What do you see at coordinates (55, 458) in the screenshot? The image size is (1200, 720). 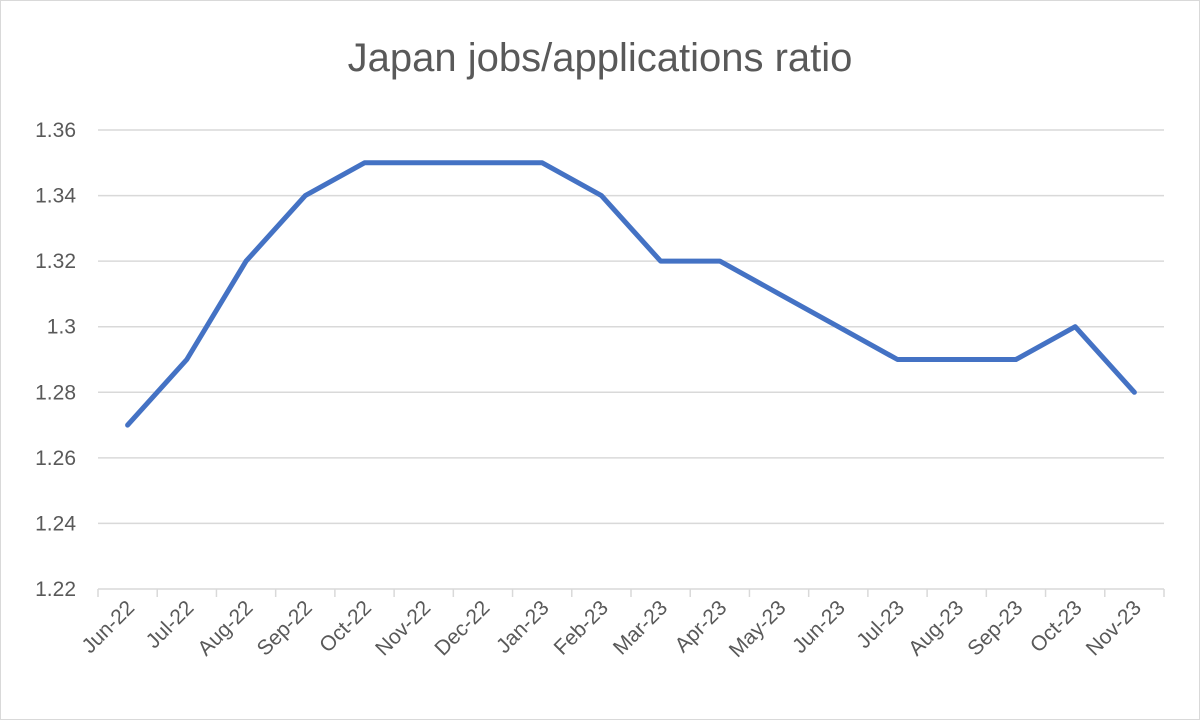 I see `y-tick-label: 1.26` at bounding box center [55, 458].